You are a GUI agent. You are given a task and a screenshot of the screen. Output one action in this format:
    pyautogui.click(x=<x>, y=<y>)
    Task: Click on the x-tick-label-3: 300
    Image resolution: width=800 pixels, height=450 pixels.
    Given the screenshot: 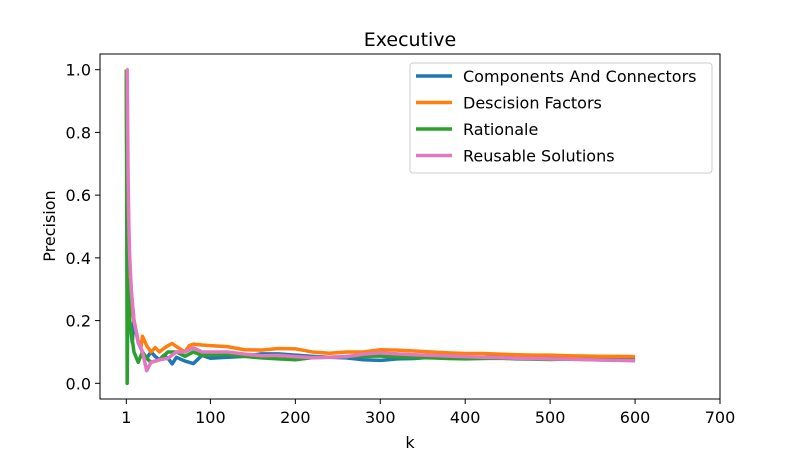 What is the action you would take?
    pyautogui.click(x=380, y=417)
    